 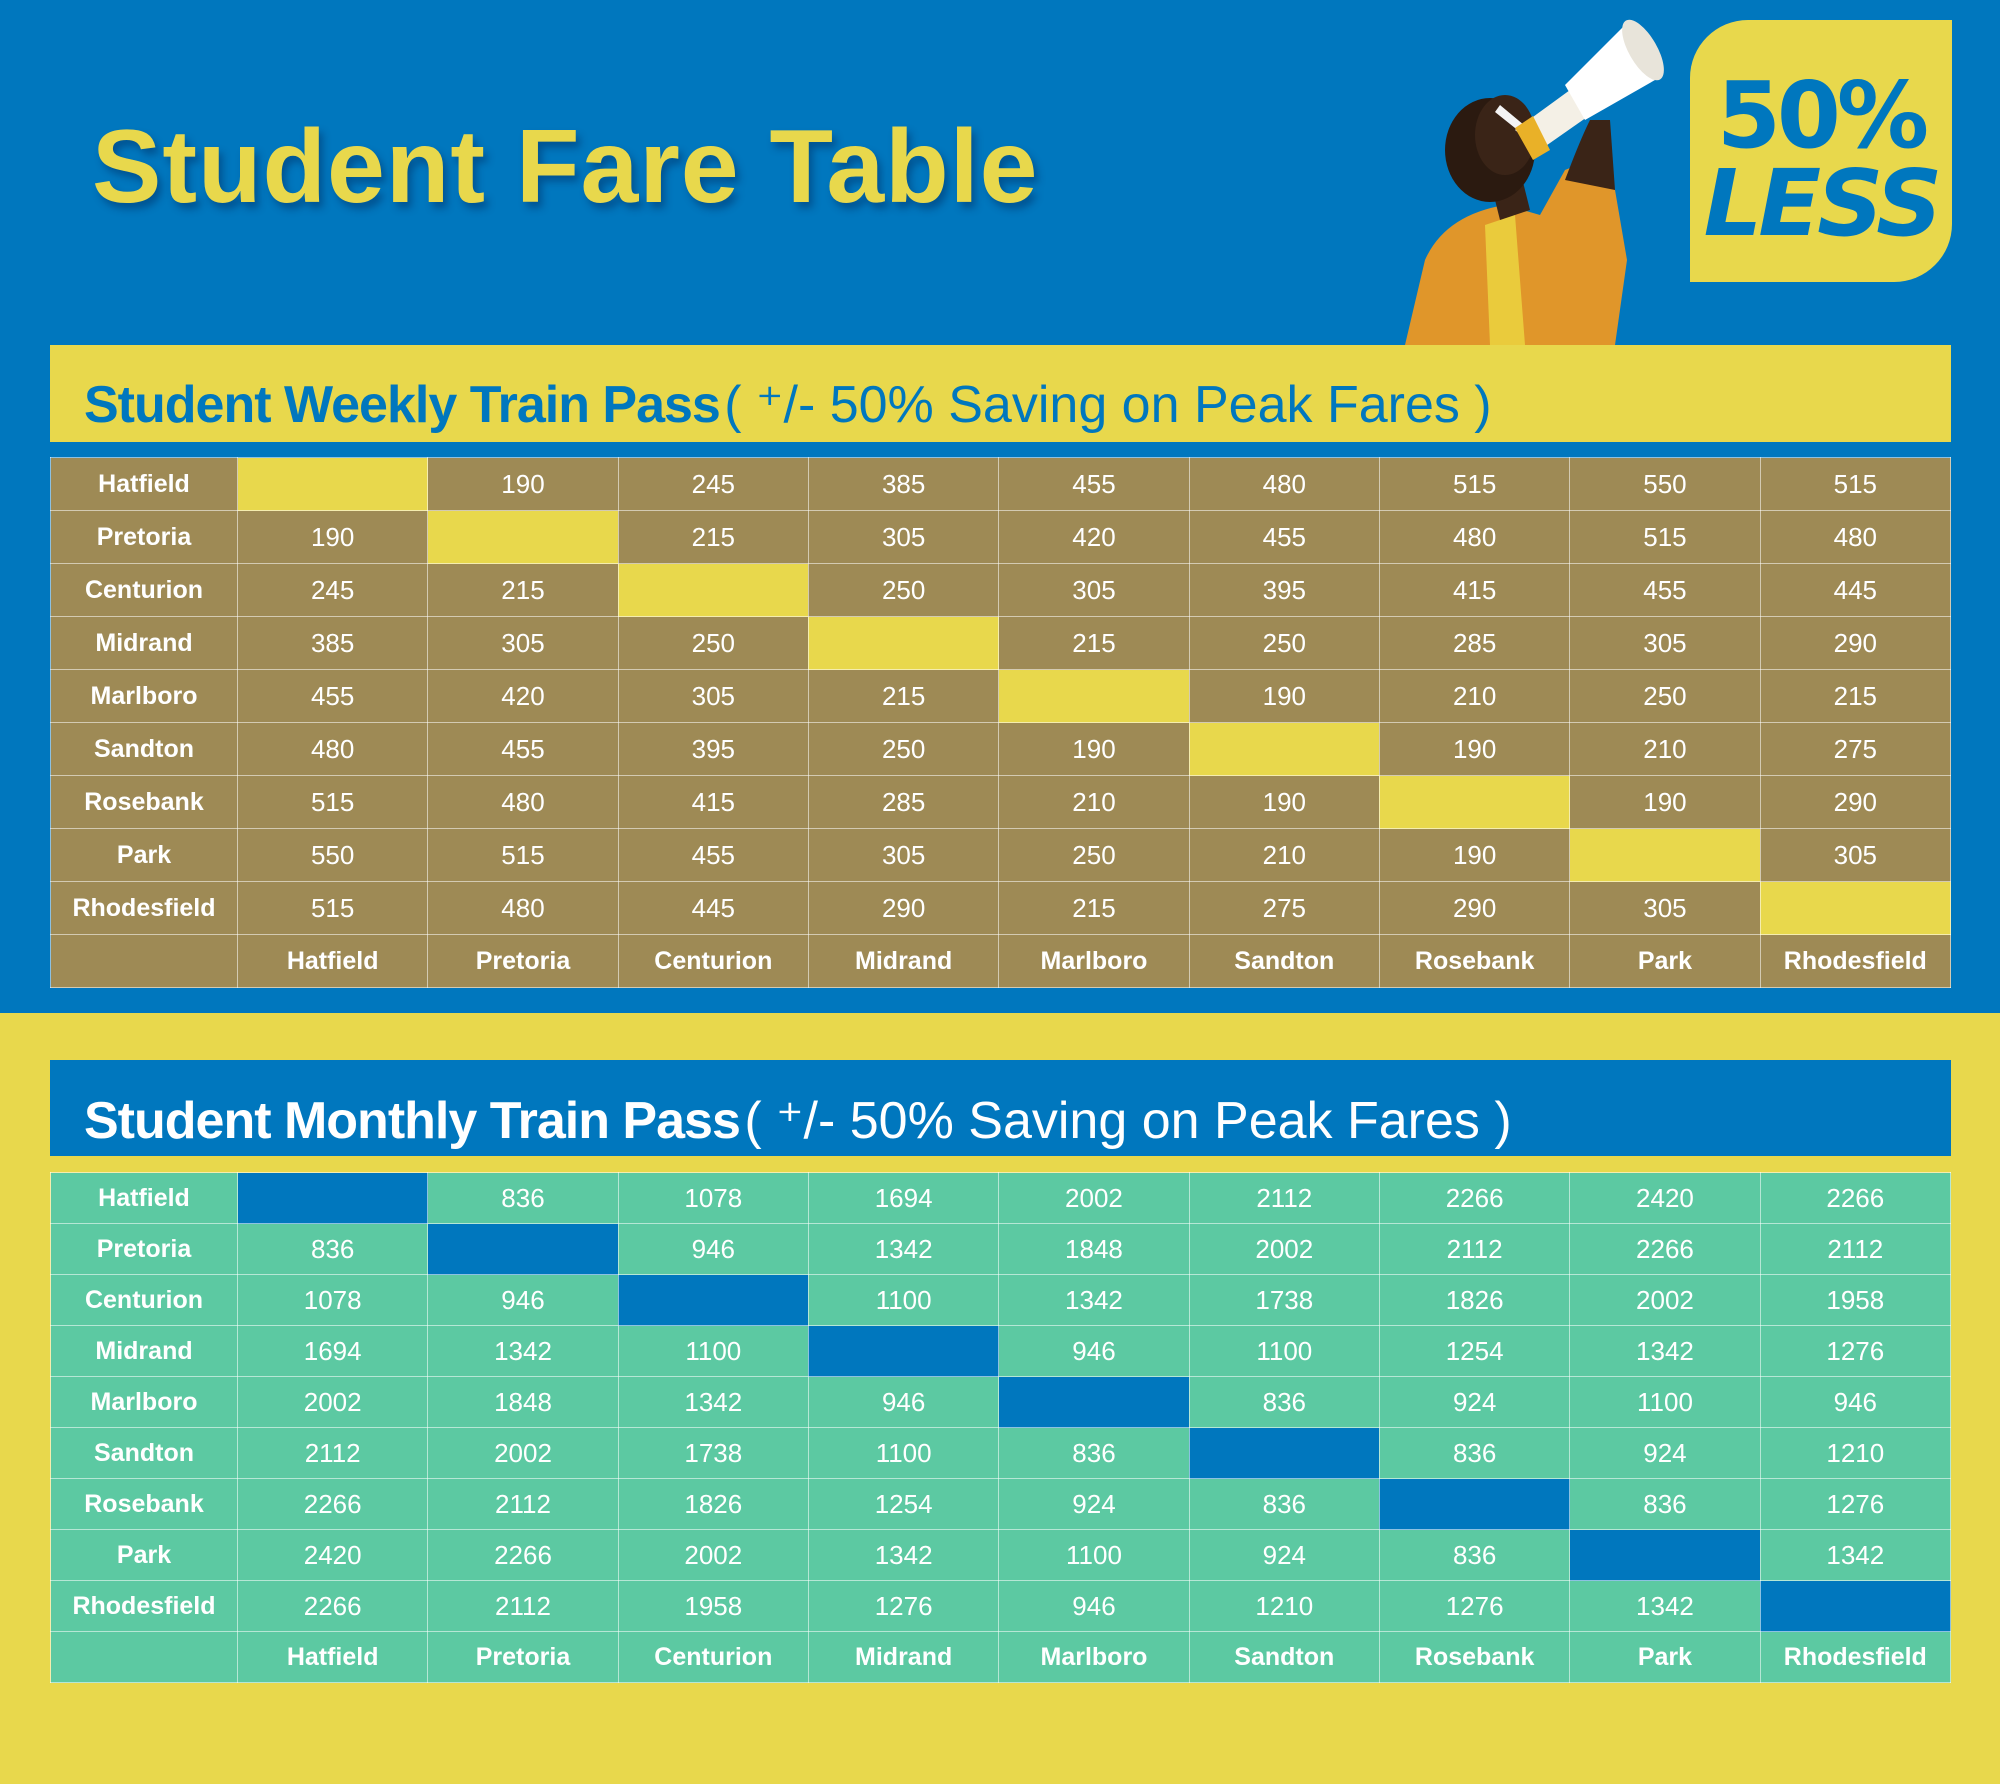 What do you see at coordinates (1665, 1657) in the screenshot?
I see `column-header-station: Park` at bounding box center [1665, 1657].